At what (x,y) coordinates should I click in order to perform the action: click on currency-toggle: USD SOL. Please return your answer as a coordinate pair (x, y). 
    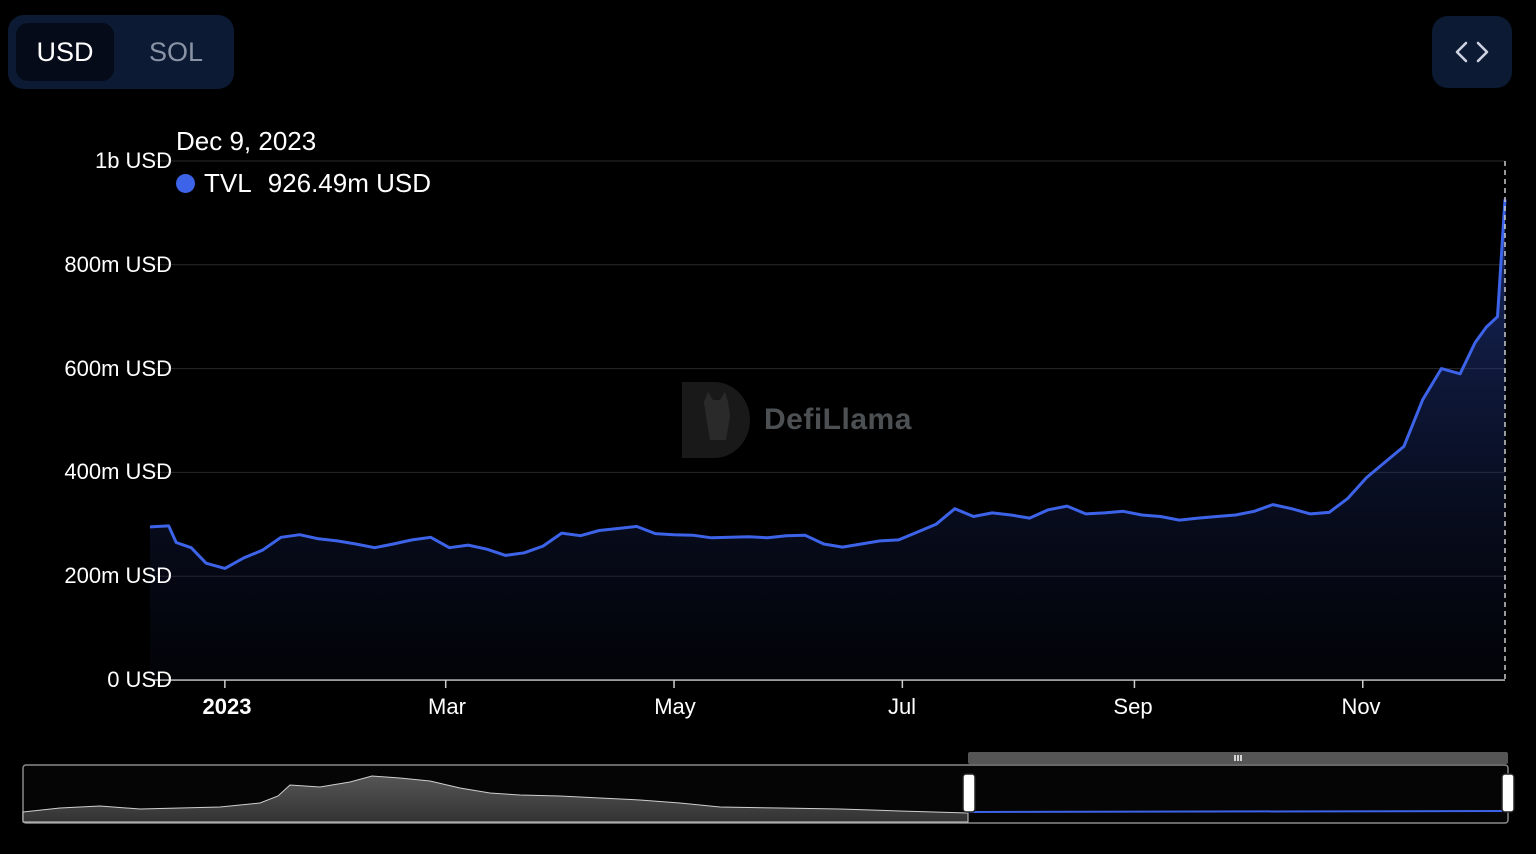
    Looking at the image, I should click on (121, 52).